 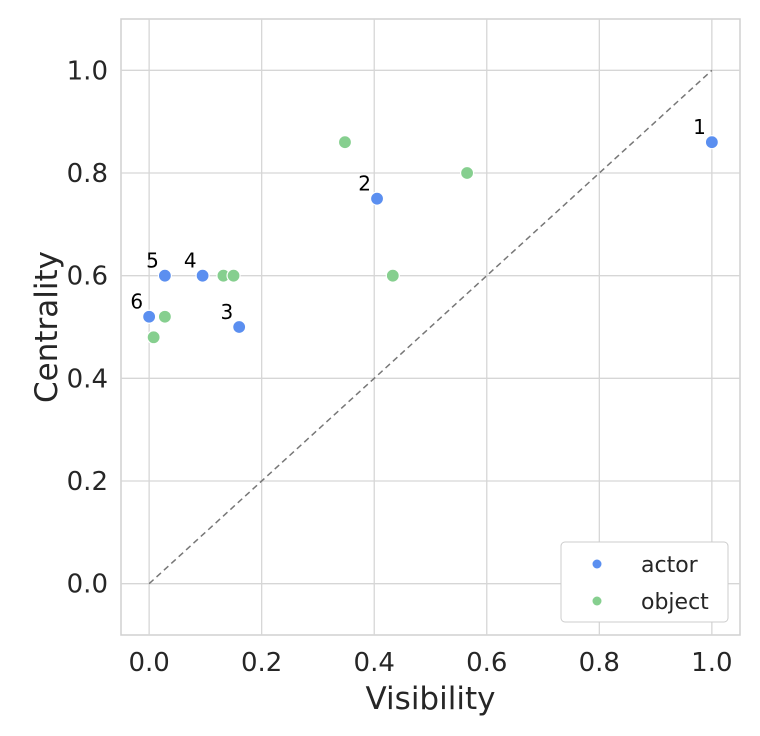 I want to click on legend: actor object, so click(x=644, y=582).